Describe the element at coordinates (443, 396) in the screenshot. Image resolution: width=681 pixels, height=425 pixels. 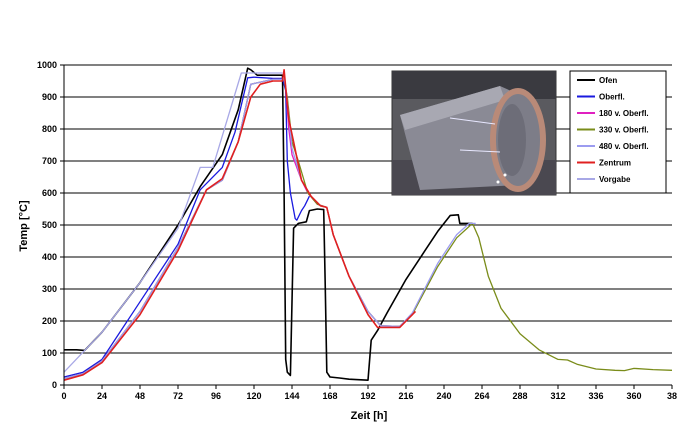
I see `x-tick-label-240: 240` at that location.